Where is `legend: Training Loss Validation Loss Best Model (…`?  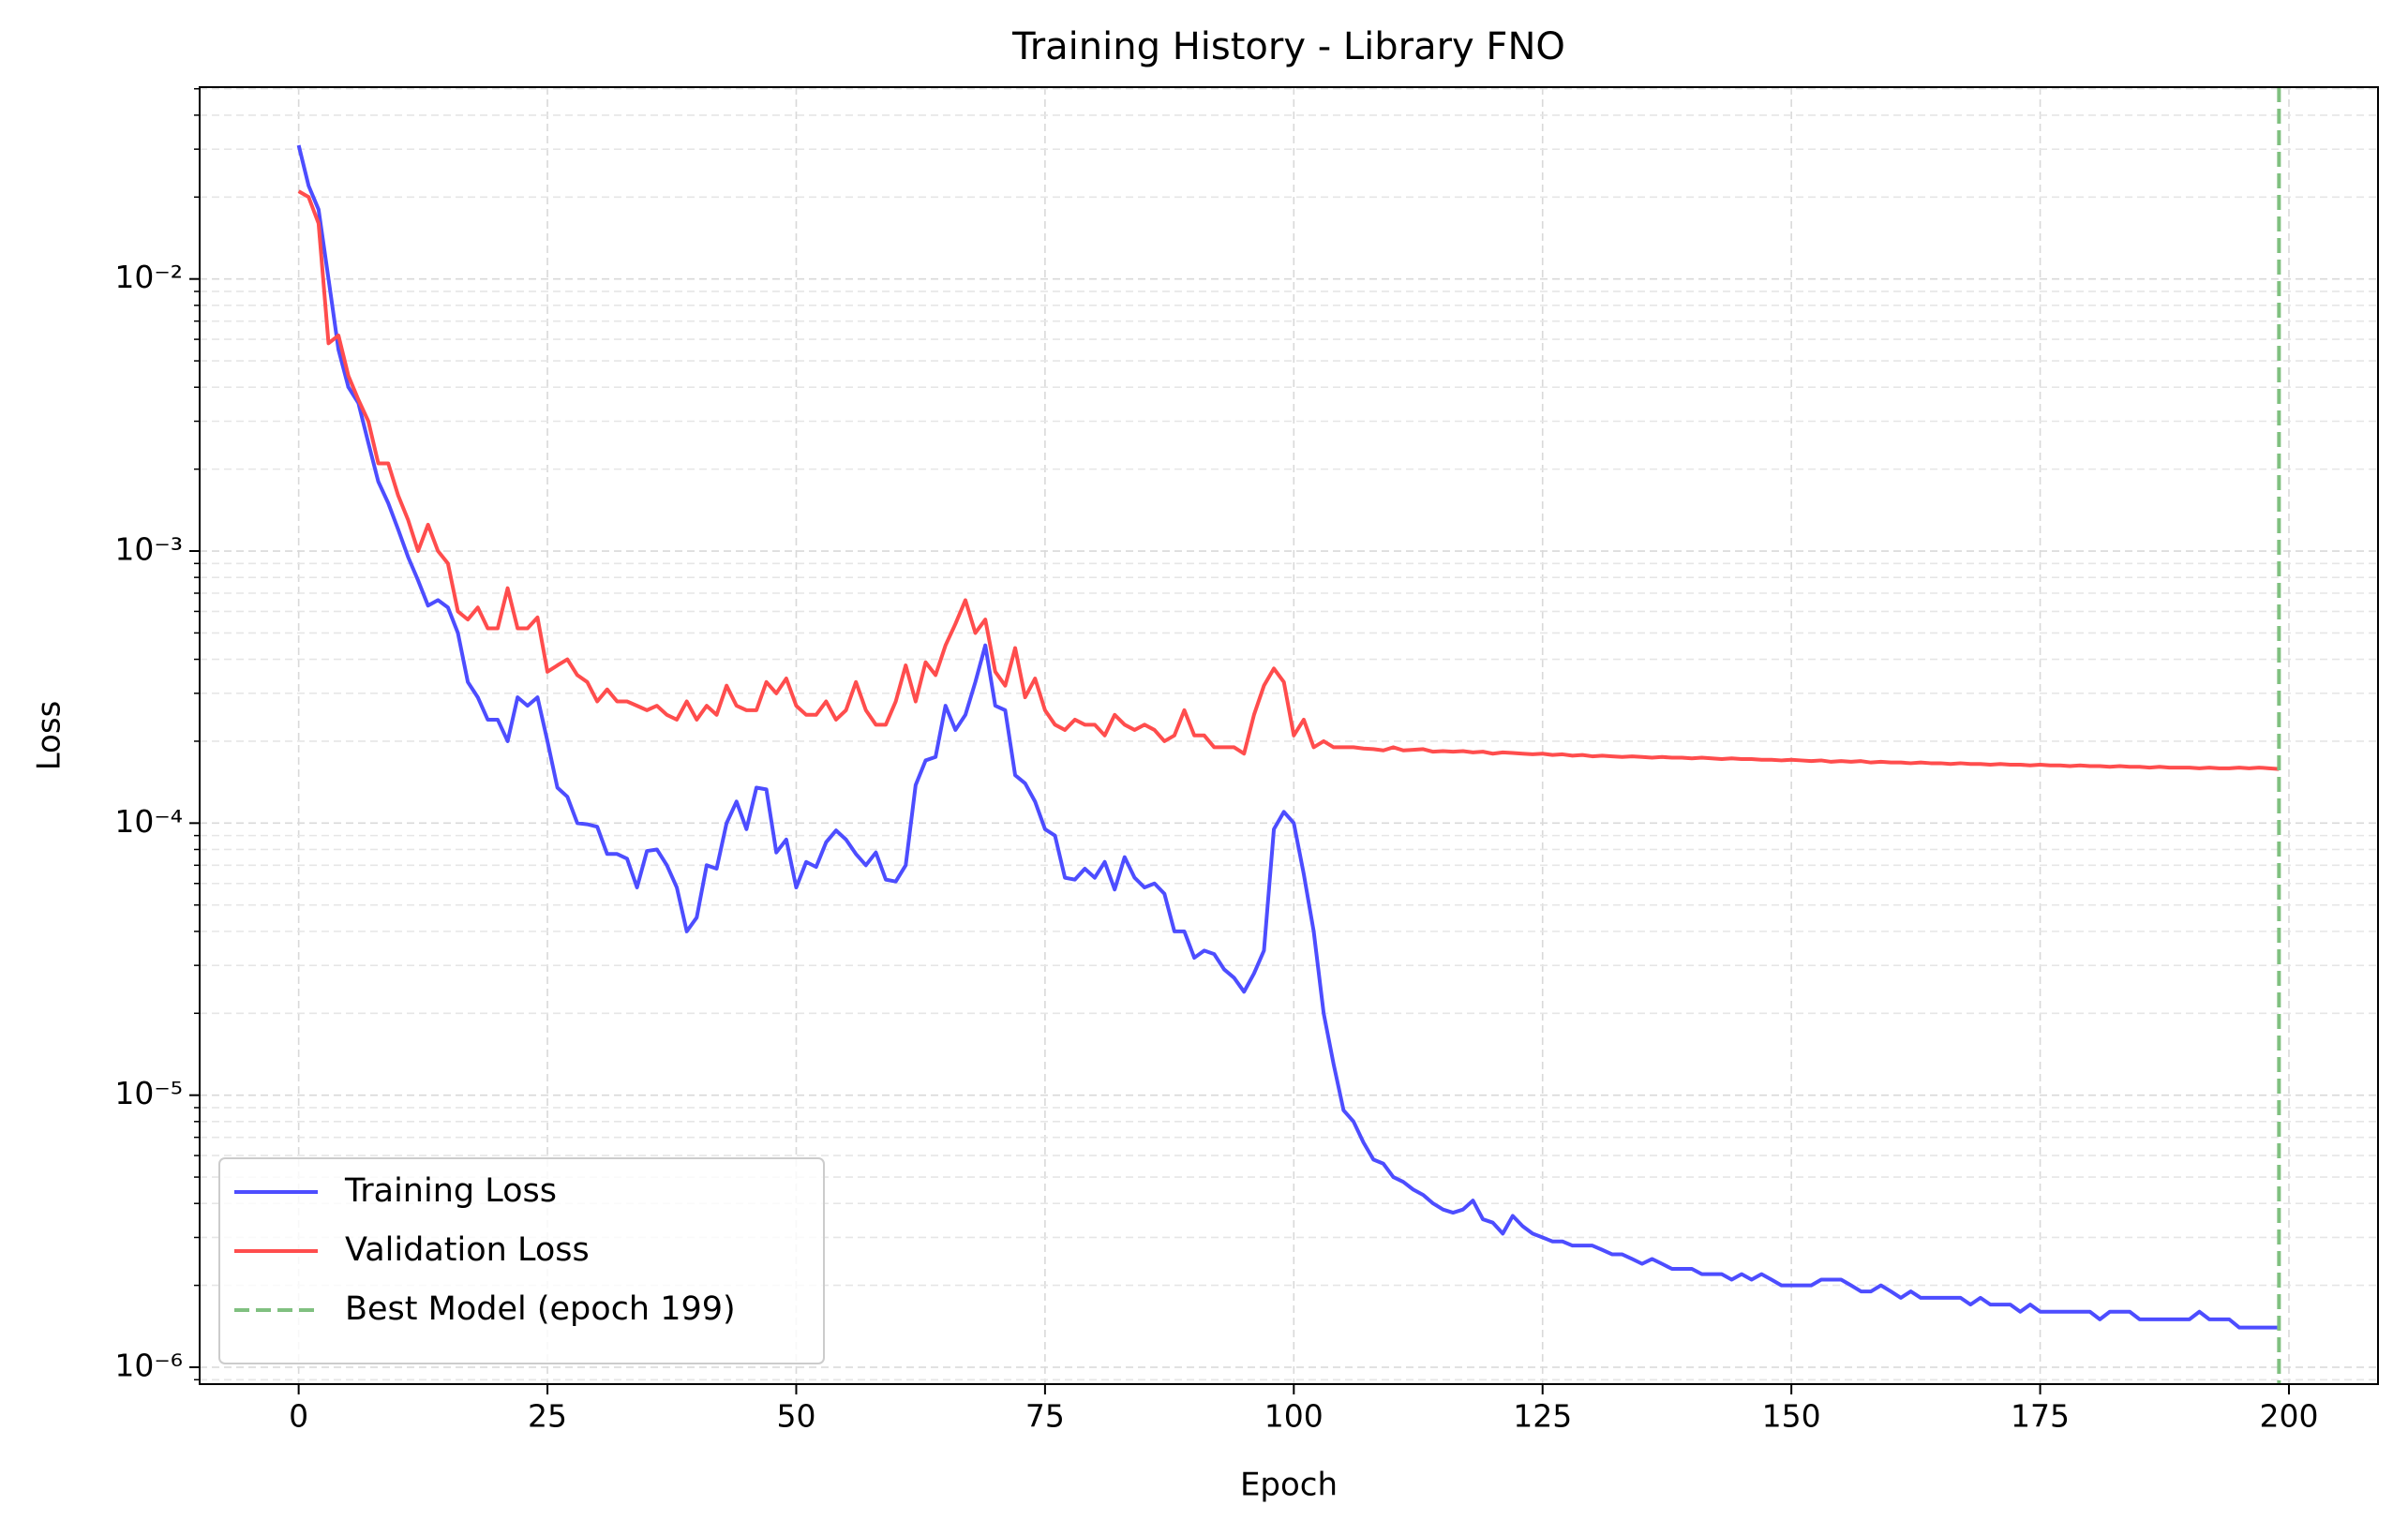 legend: Training Loss Validation Loss Best Model (… is located at coordinates (521, 1260).